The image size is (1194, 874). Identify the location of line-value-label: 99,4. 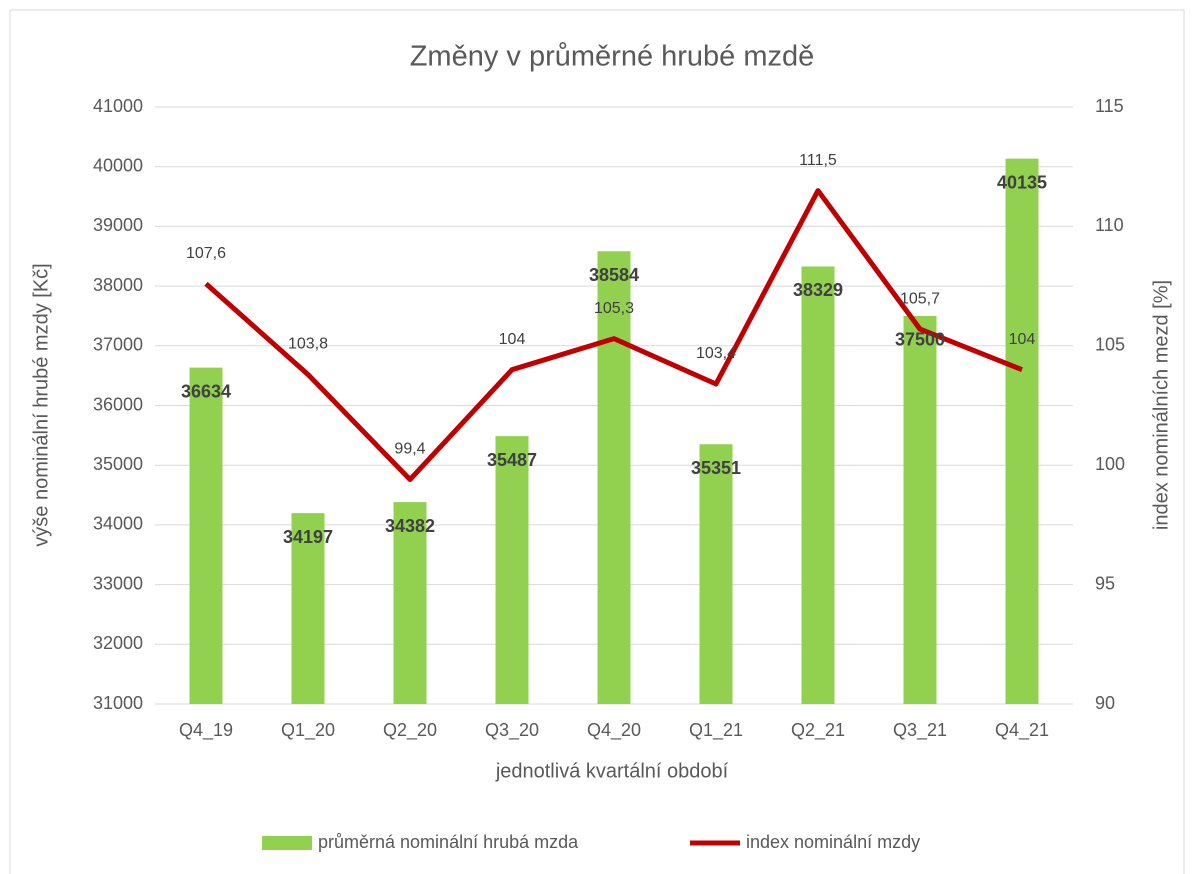
(409, 449).